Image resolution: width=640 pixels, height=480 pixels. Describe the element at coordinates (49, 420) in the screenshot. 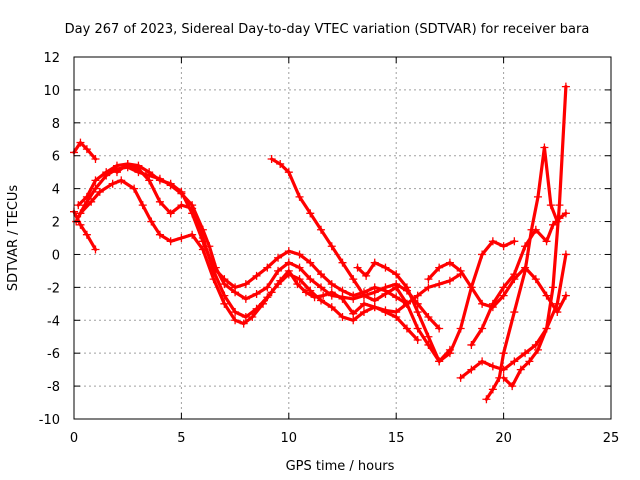

I see `y-tick-label: -10` at that location.